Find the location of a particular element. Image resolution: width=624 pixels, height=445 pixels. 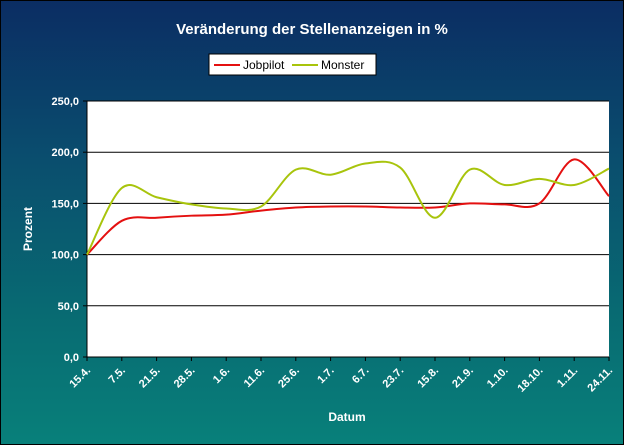

x-tick-label: 23.7. is located at coordinates (394, 378).